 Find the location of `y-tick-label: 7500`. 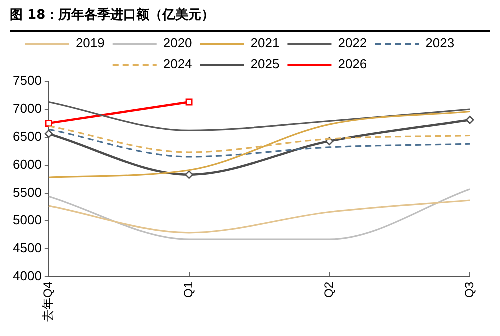

y-tick-label: 7500 is located at coordinates (27, 80).